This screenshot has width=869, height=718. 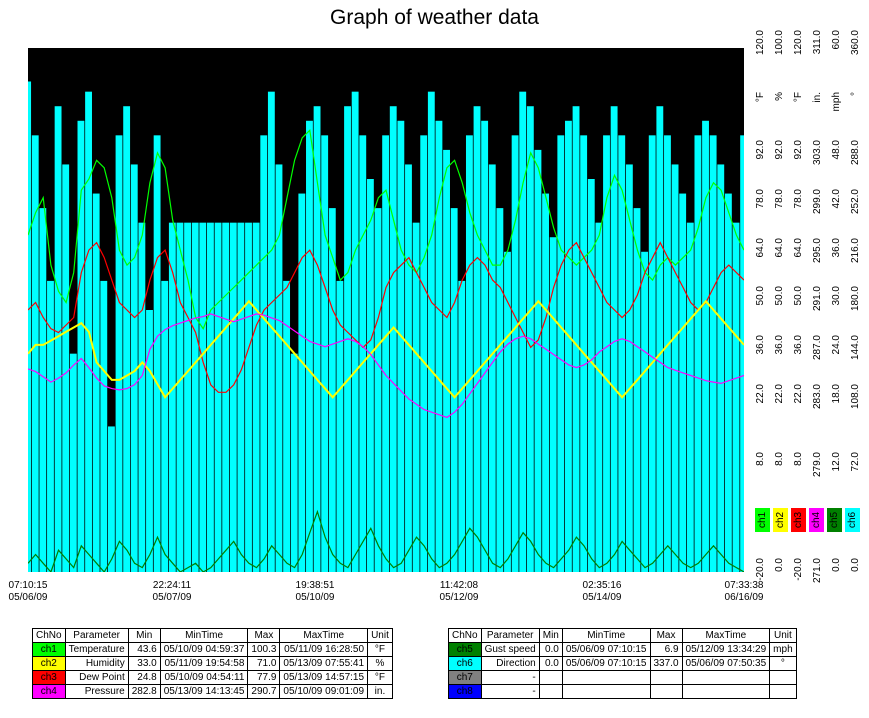 I want to click on channel-key-ch4: ch4, so click(x=816, y=520).